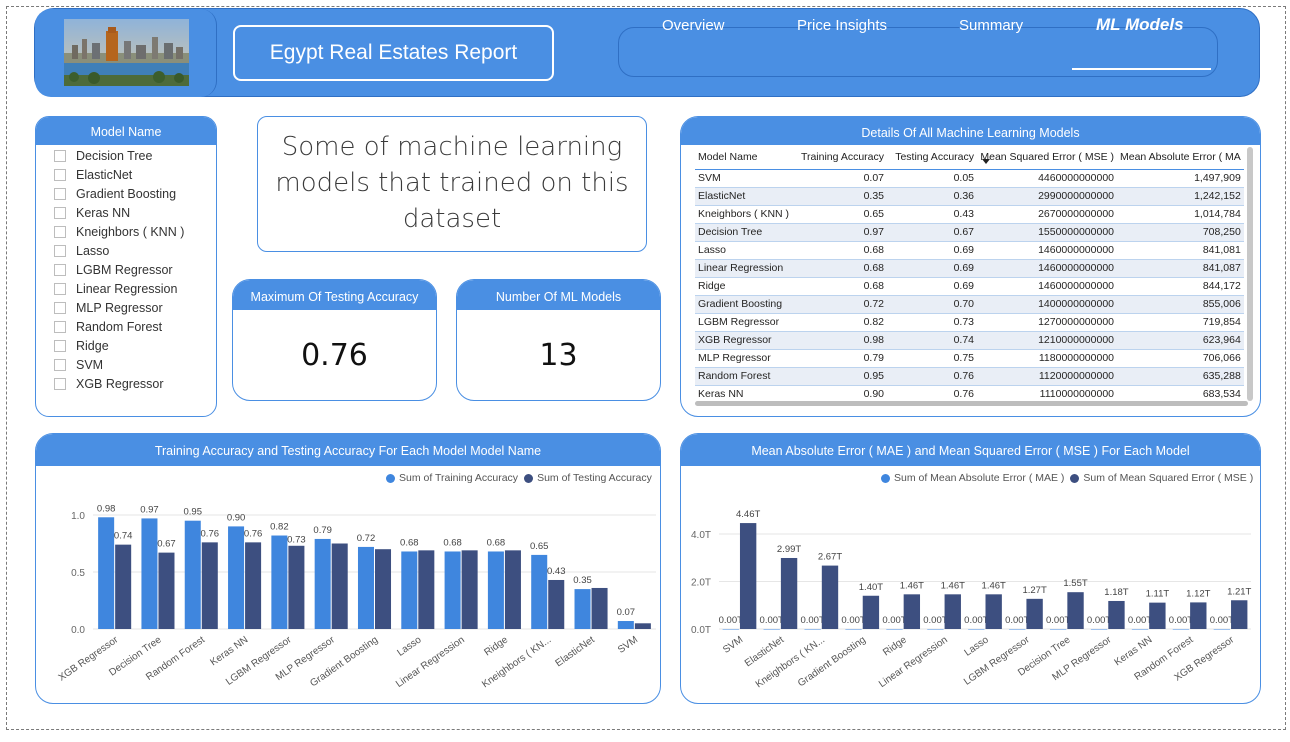 Image resolution: width=1290 pixels, height=742 pixels. I want to click on column-header: Model Name, so click(745, 157).